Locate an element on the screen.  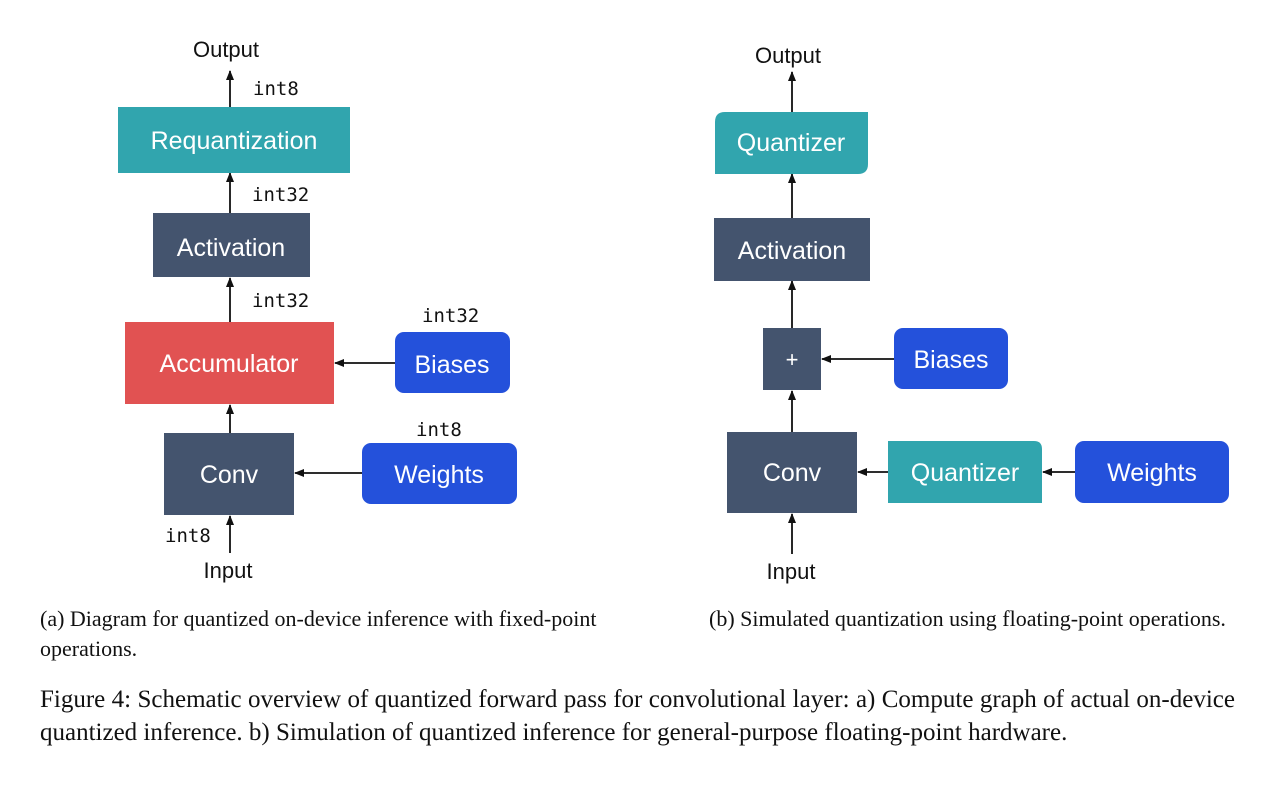
weights-label-a: Weights is located at coordinates (439, 475).